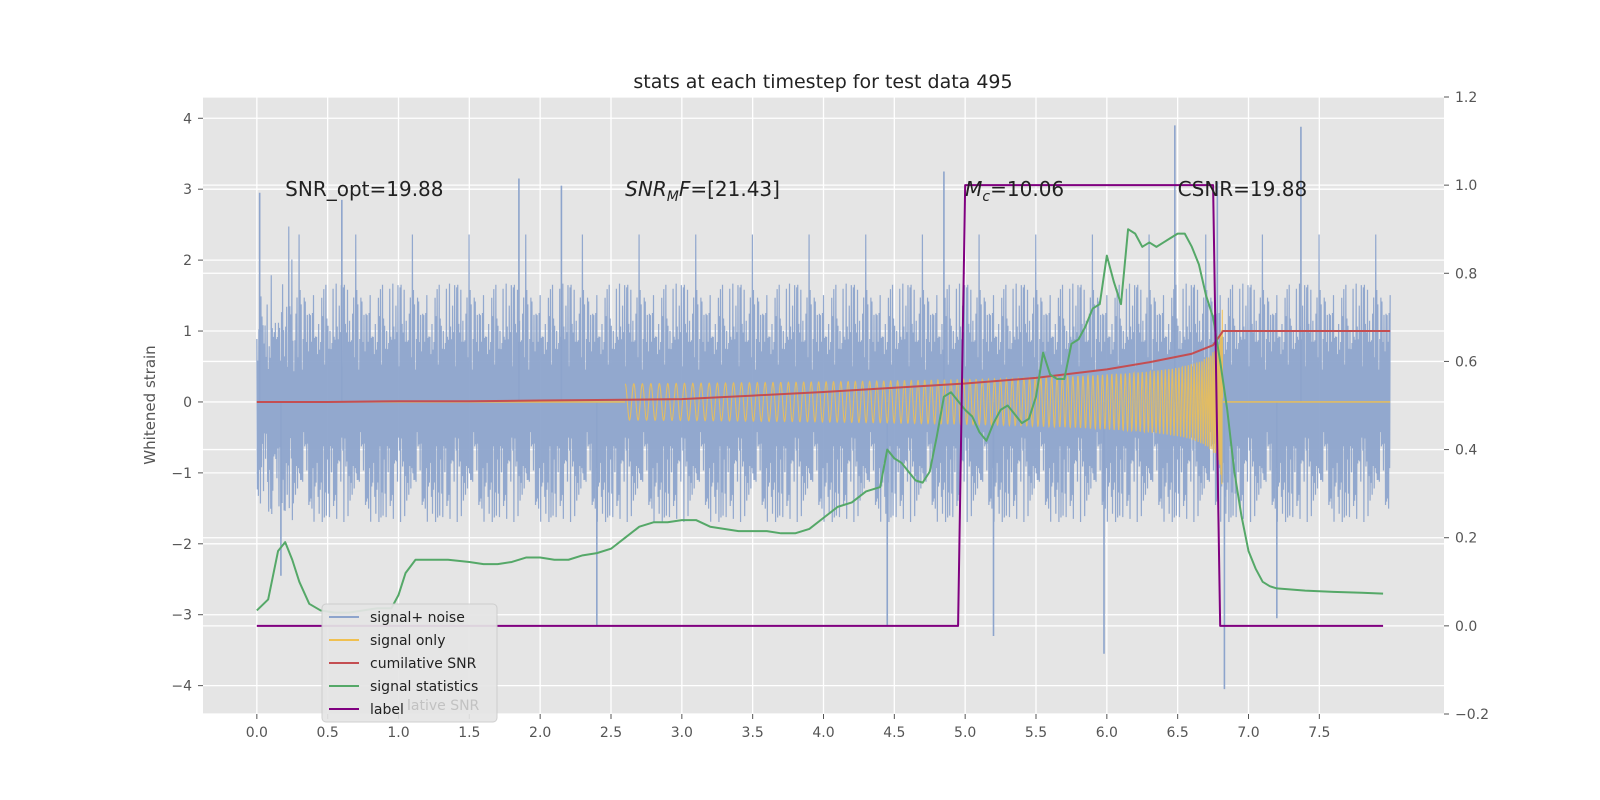  Describe the element at coordinates (469, 733) in the screenshot. I see `x-tick-label: 1.5` at that location.